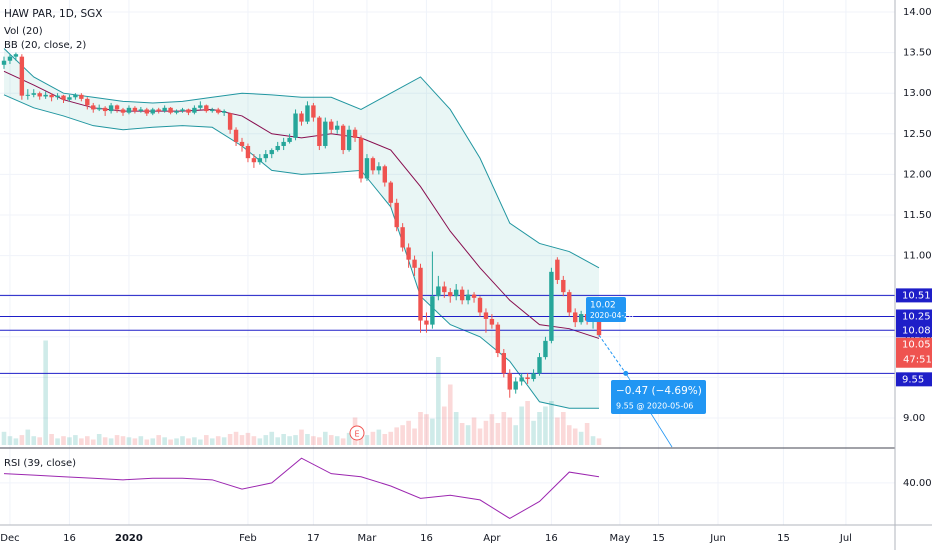 This screenshot has height=550, width=932. Describe the element at coordinates (357, 433) in the screenshot. I see `earnings-circle` at that location.